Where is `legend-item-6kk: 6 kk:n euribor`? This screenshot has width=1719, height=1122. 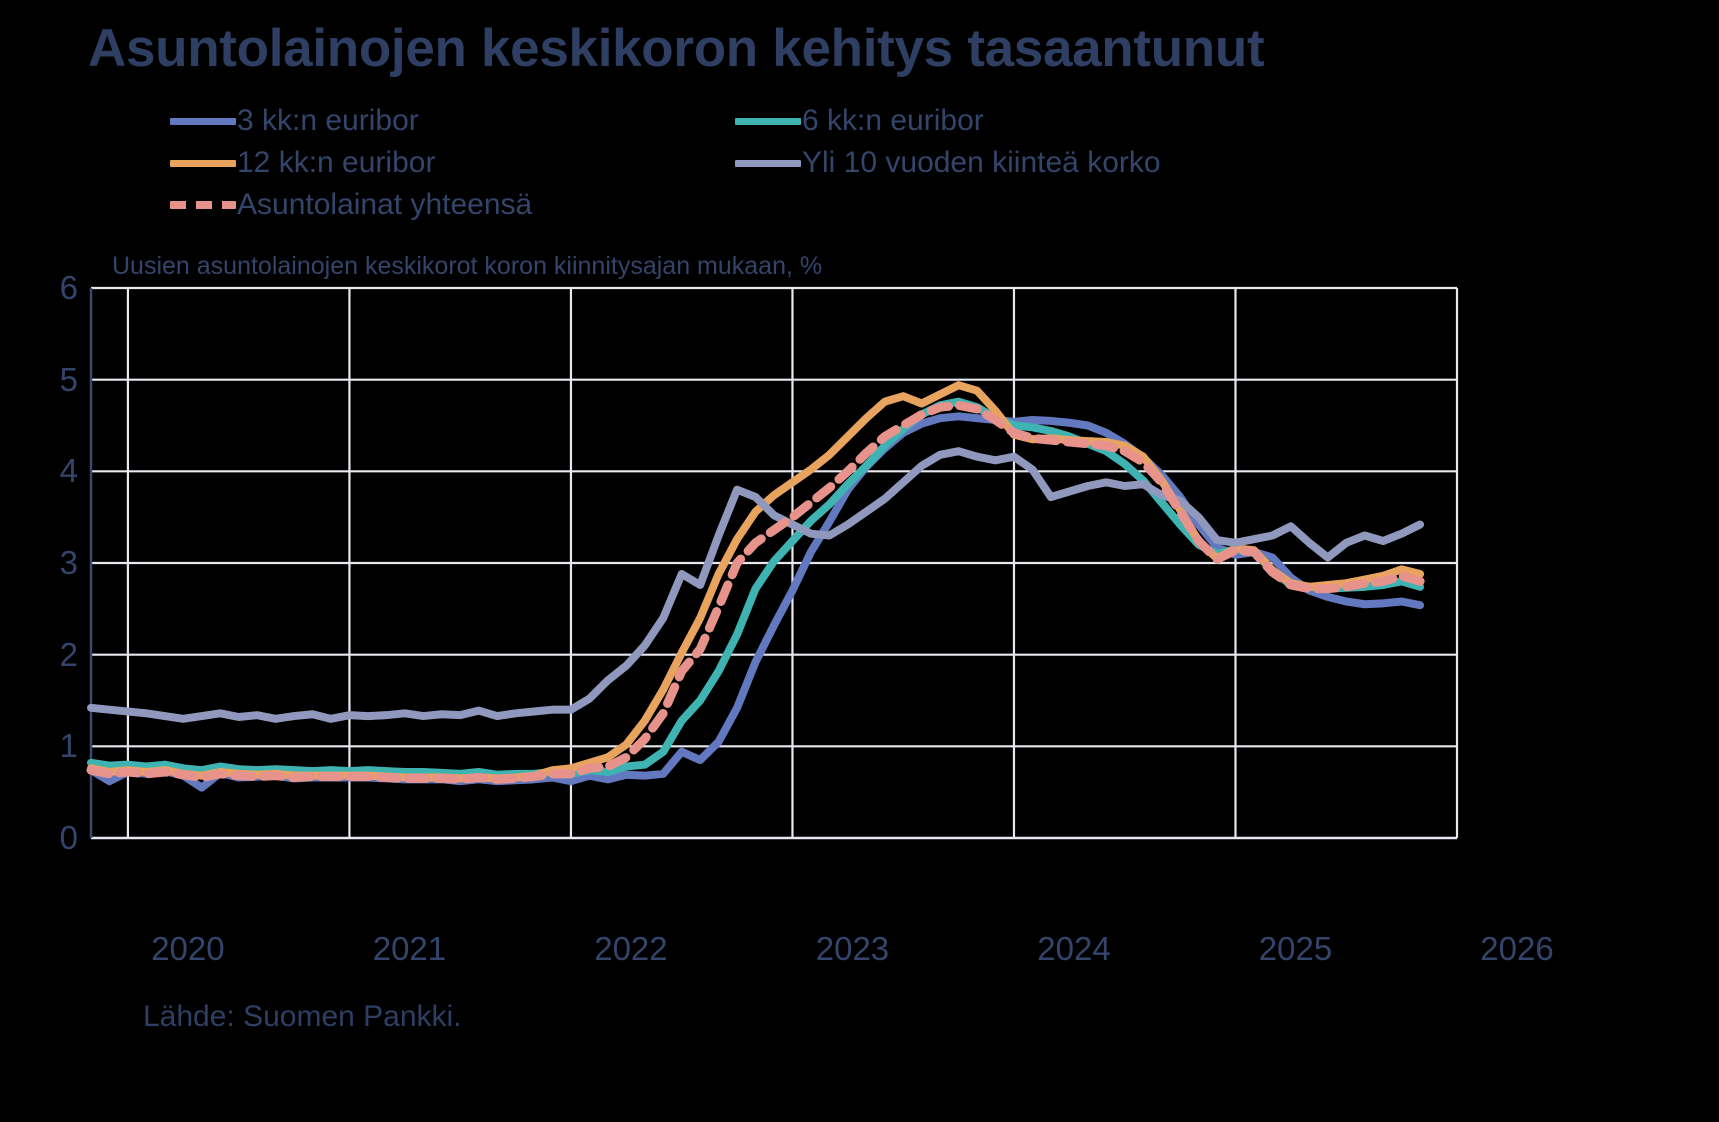
legend-item-6kk: 6 kk:n euribor is located at coordinates (859, 121).